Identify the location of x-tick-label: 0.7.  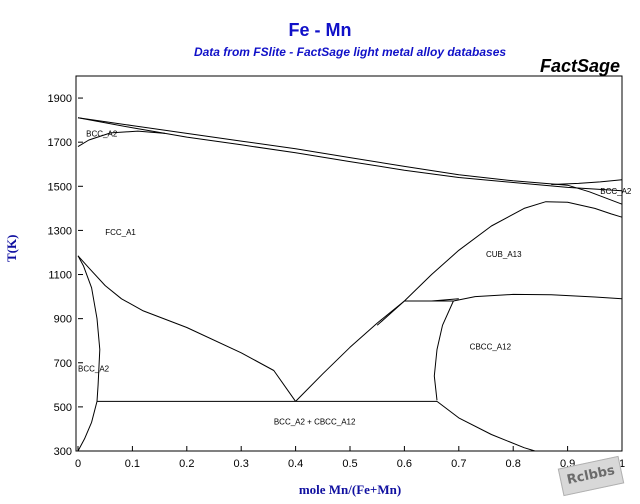
(458, 464).